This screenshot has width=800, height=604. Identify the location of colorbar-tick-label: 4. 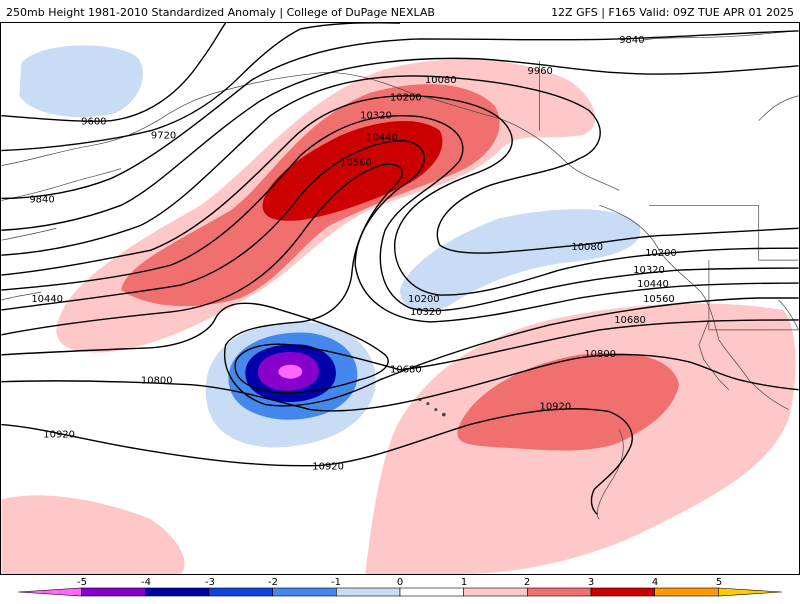
(655, 582).